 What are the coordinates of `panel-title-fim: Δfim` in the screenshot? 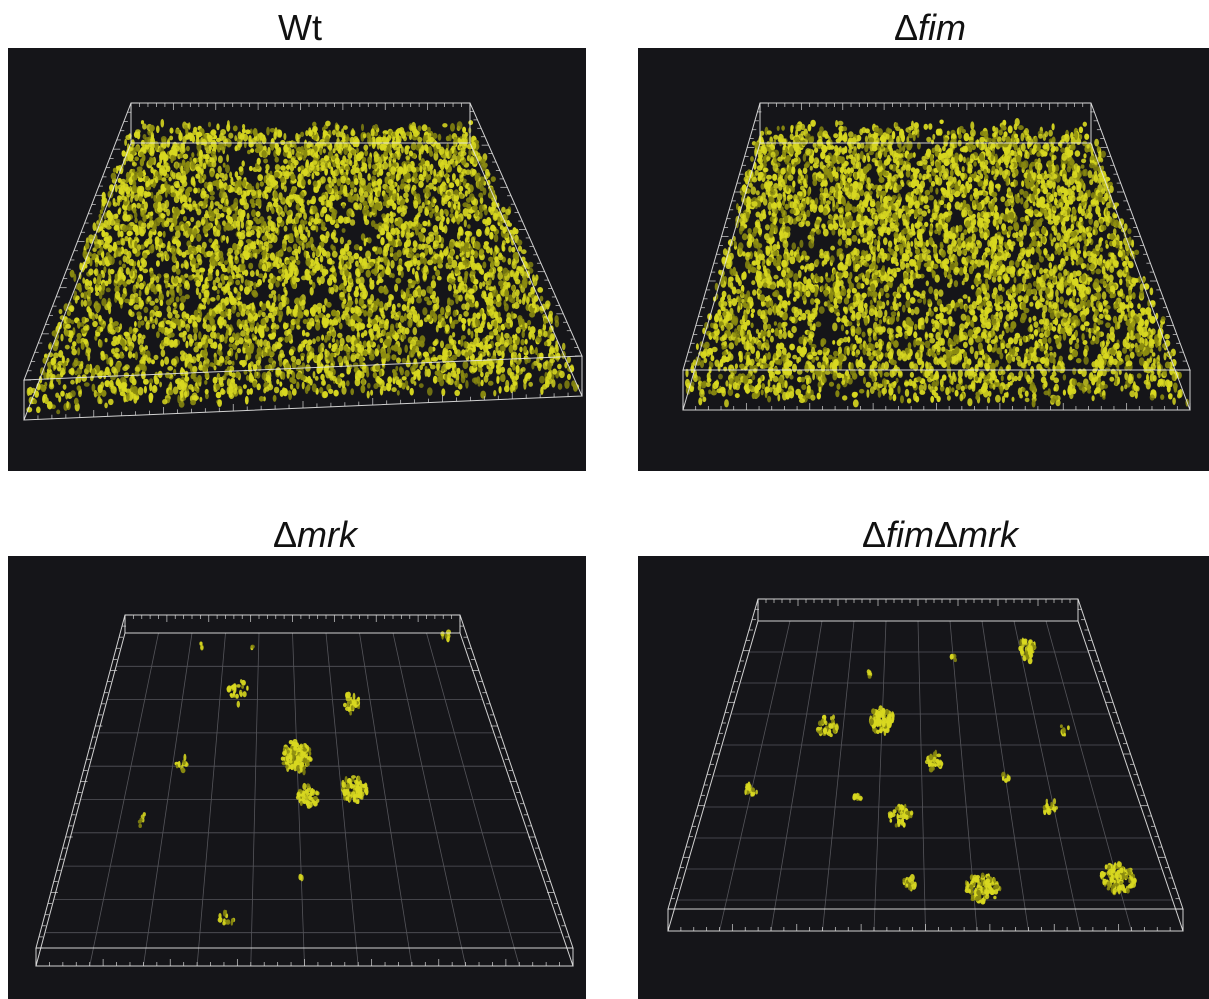 It's located at (930, 28).